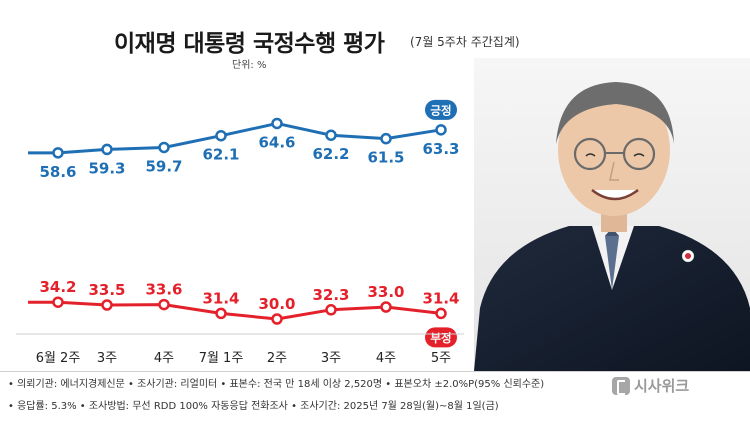 The height and width of the screenshot is (429, 750). I want to click on data-label-positive: 58.6, so click(57, 172).